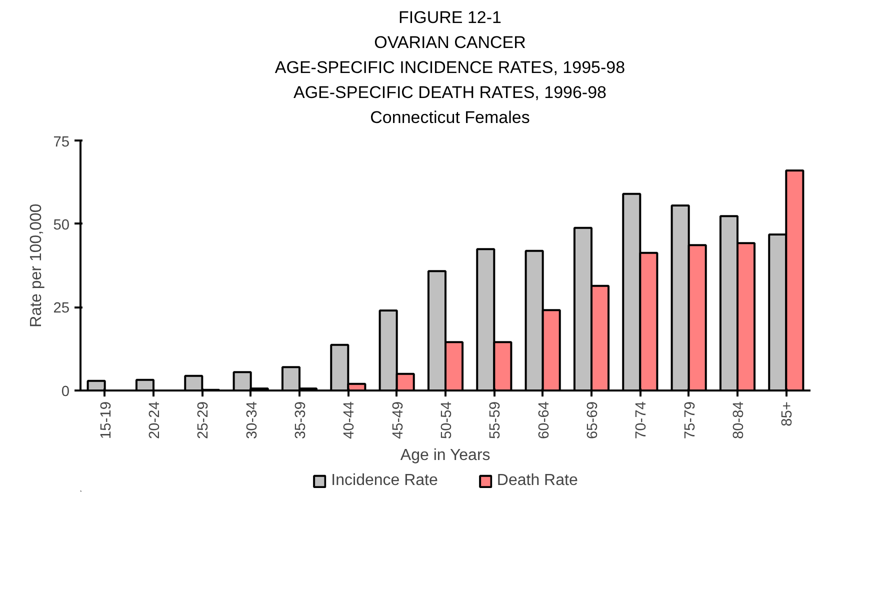 The width and height of the screenshot is (882, 599). I want to click on x-tick-label: 45-49, so click(398, 420).